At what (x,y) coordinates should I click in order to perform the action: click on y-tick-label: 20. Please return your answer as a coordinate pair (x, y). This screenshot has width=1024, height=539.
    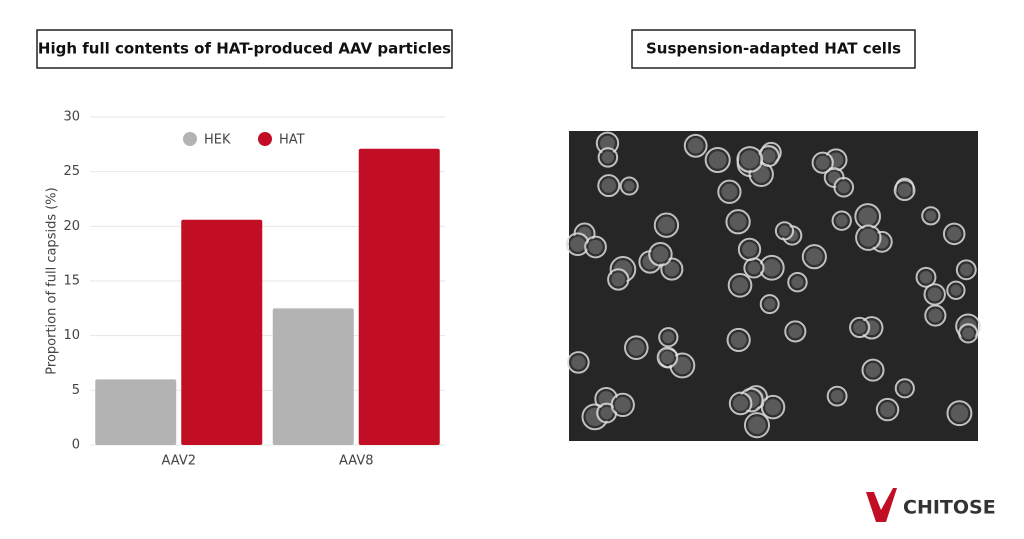
    Looking at the image, I should click on (71, 226).